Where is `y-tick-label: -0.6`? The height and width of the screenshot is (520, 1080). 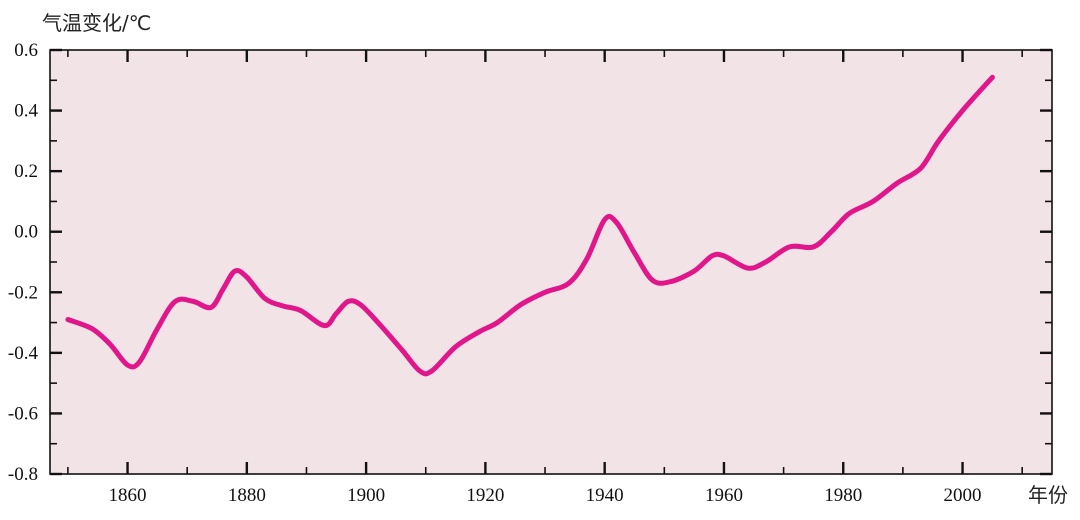 y-tick-label: -0.6 is located at coordinates (23, 413).